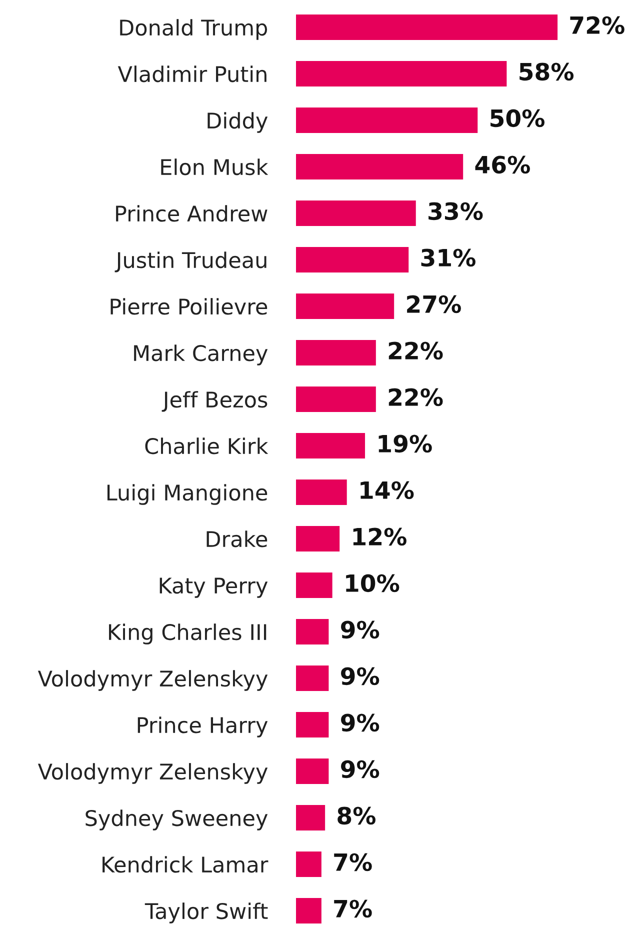  I want to click on data-label: 46%, so click(502, 165).